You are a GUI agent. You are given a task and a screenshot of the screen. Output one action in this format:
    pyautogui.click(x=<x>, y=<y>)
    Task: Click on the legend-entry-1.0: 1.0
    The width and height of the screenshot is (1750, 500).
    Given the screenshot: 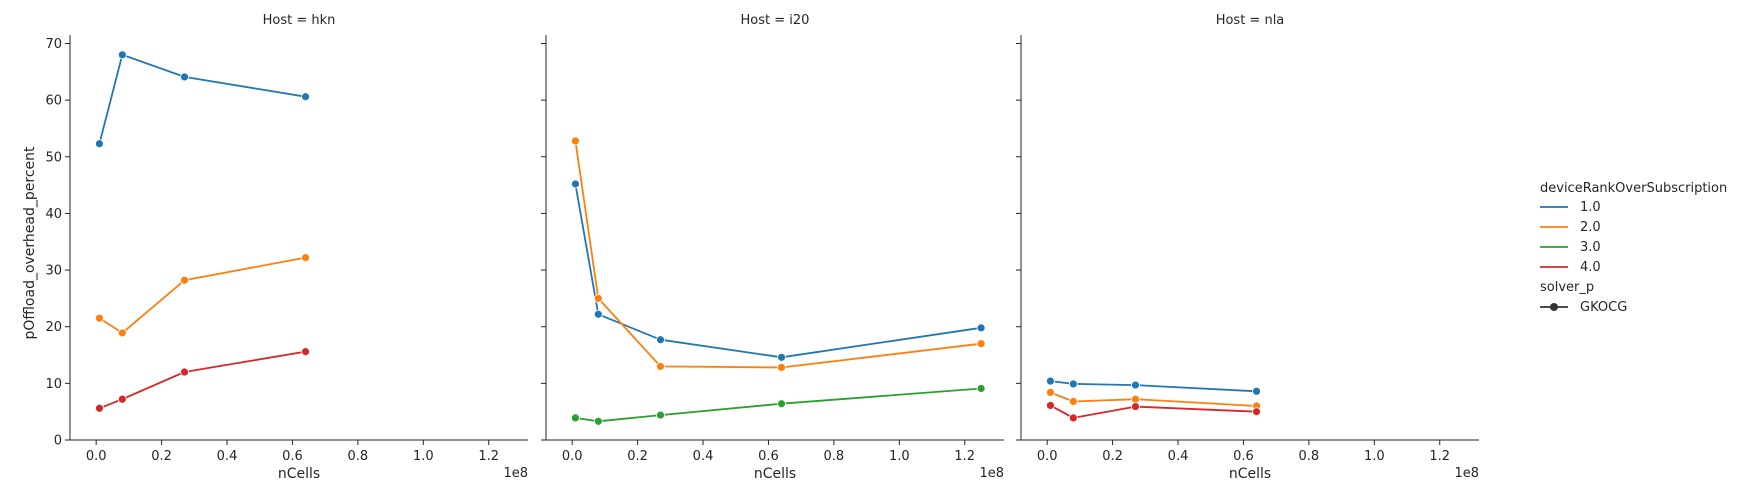 What is the action you would take?
    pyautogui.click(x=1590, y=207)
    